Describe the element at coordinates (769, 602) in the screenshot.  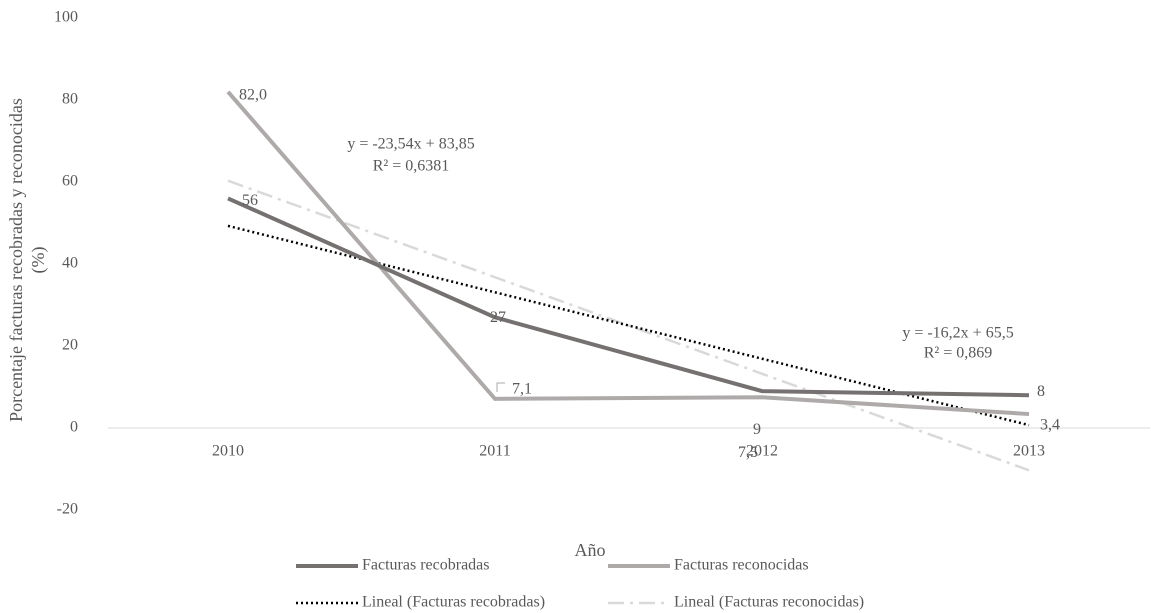
I see `legend-label: Lineal (Facturas reconocidas)` at that location.